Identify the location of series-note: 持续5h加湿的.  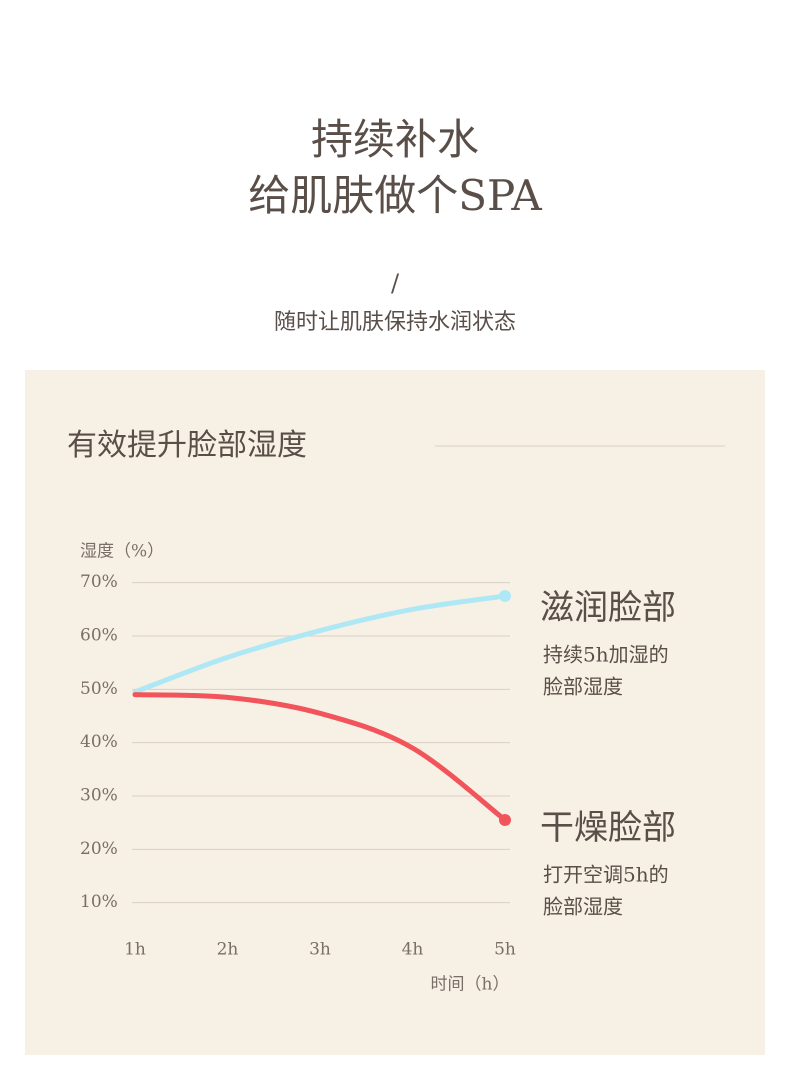
(606, 655).